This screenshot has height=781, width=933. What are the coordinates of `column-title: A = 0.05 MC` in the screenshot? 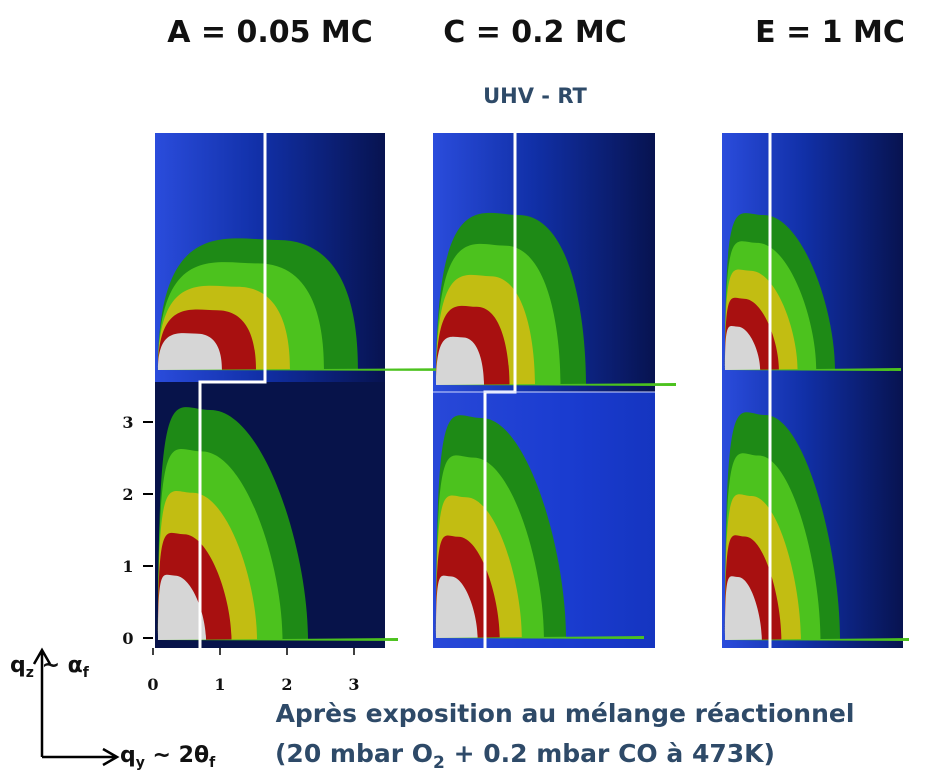 It's located at (270, 32).